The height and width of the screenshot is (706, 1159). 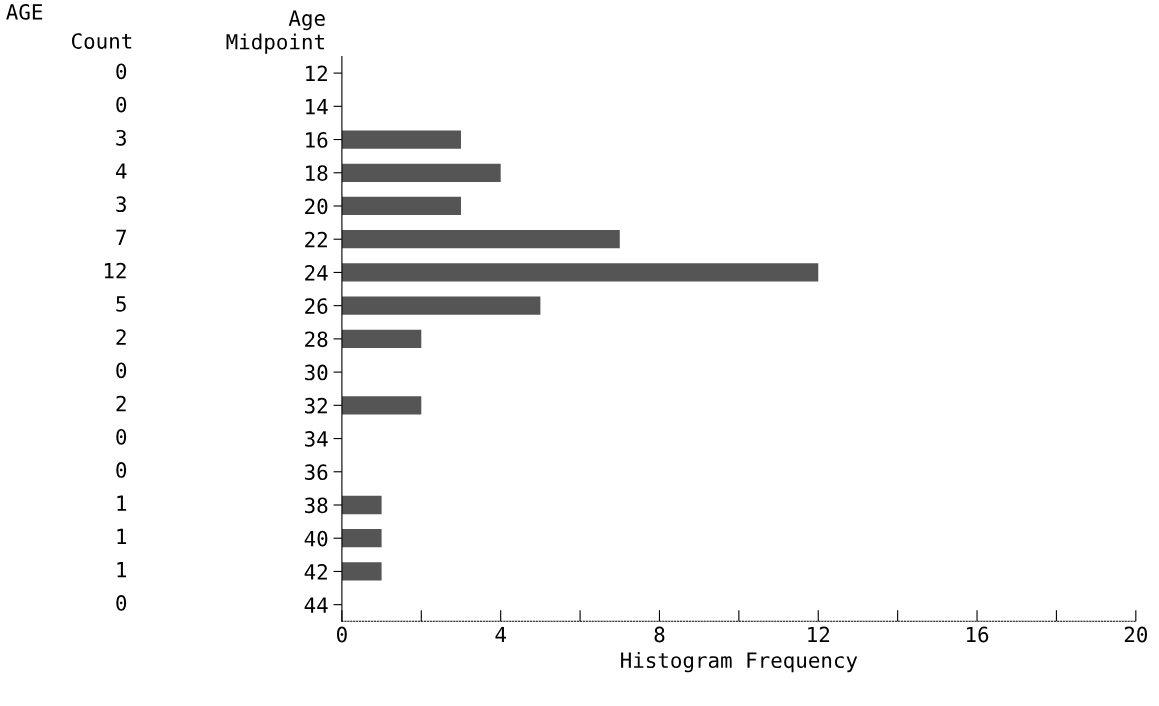 I want to click on y-tick-label: 24, so click(x=316, y=272).